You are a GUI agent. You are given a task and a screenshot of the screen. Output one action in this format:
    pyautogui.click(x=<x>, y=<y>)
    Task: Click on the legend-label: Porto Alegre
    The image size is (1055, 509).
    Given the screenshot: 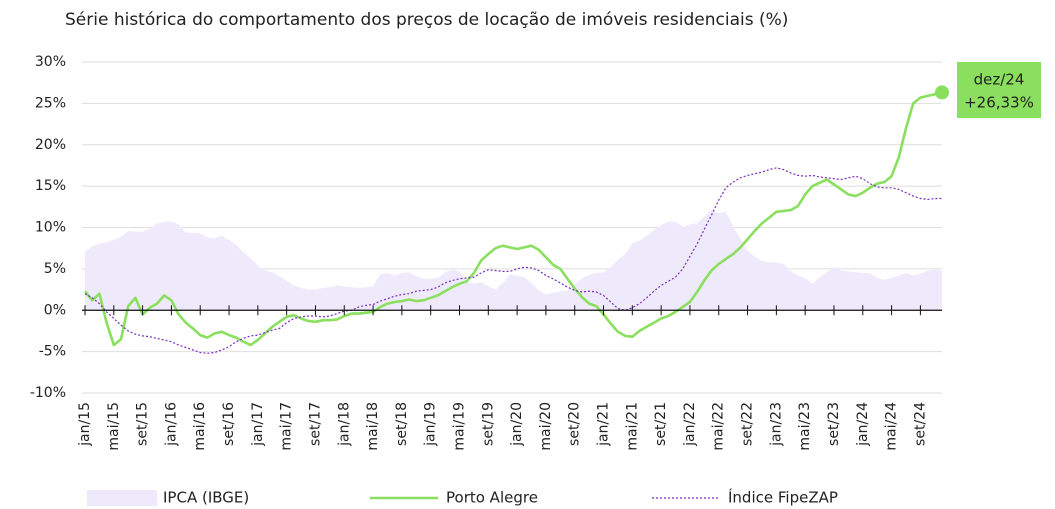 What is the action you would take?
    pyautogui.click(x=492, y=498)
    